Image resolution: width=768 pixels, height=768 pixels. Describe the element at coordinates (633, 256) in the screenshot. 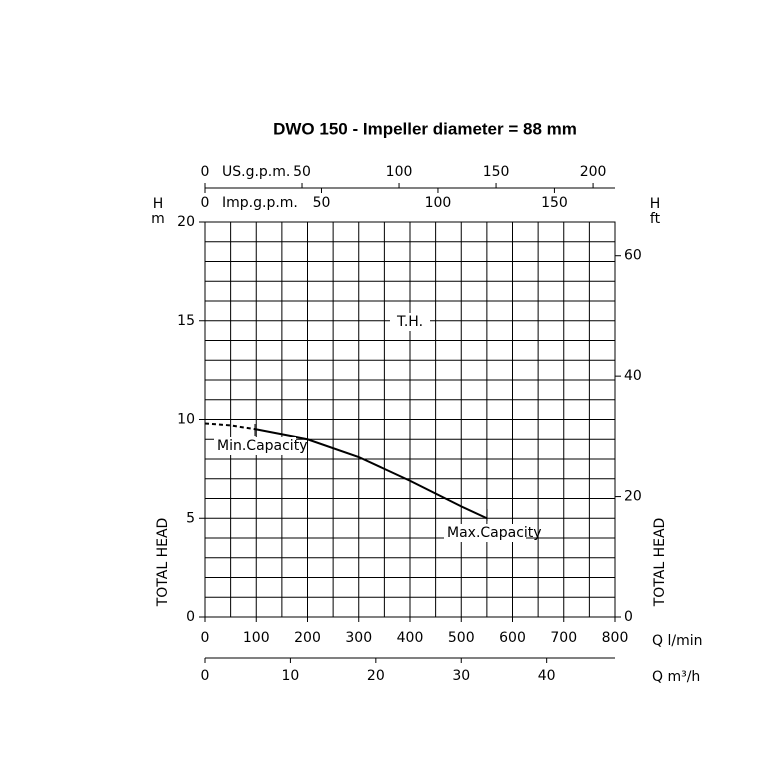

I see `y2-tick-label: 60` at that location.